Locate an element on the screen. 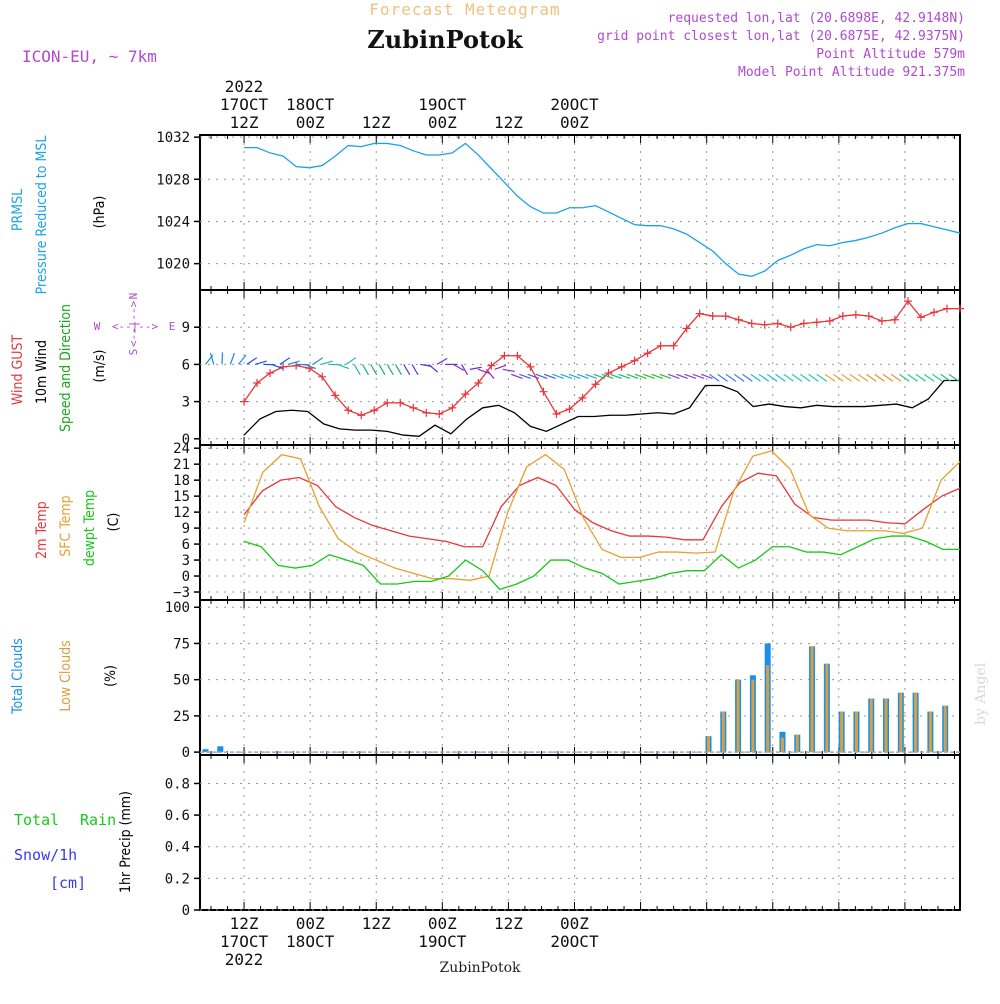 Image resolution: width=1000 pixels, height=1004 pixels. compass-east: E is located at coordinates (172, 326).